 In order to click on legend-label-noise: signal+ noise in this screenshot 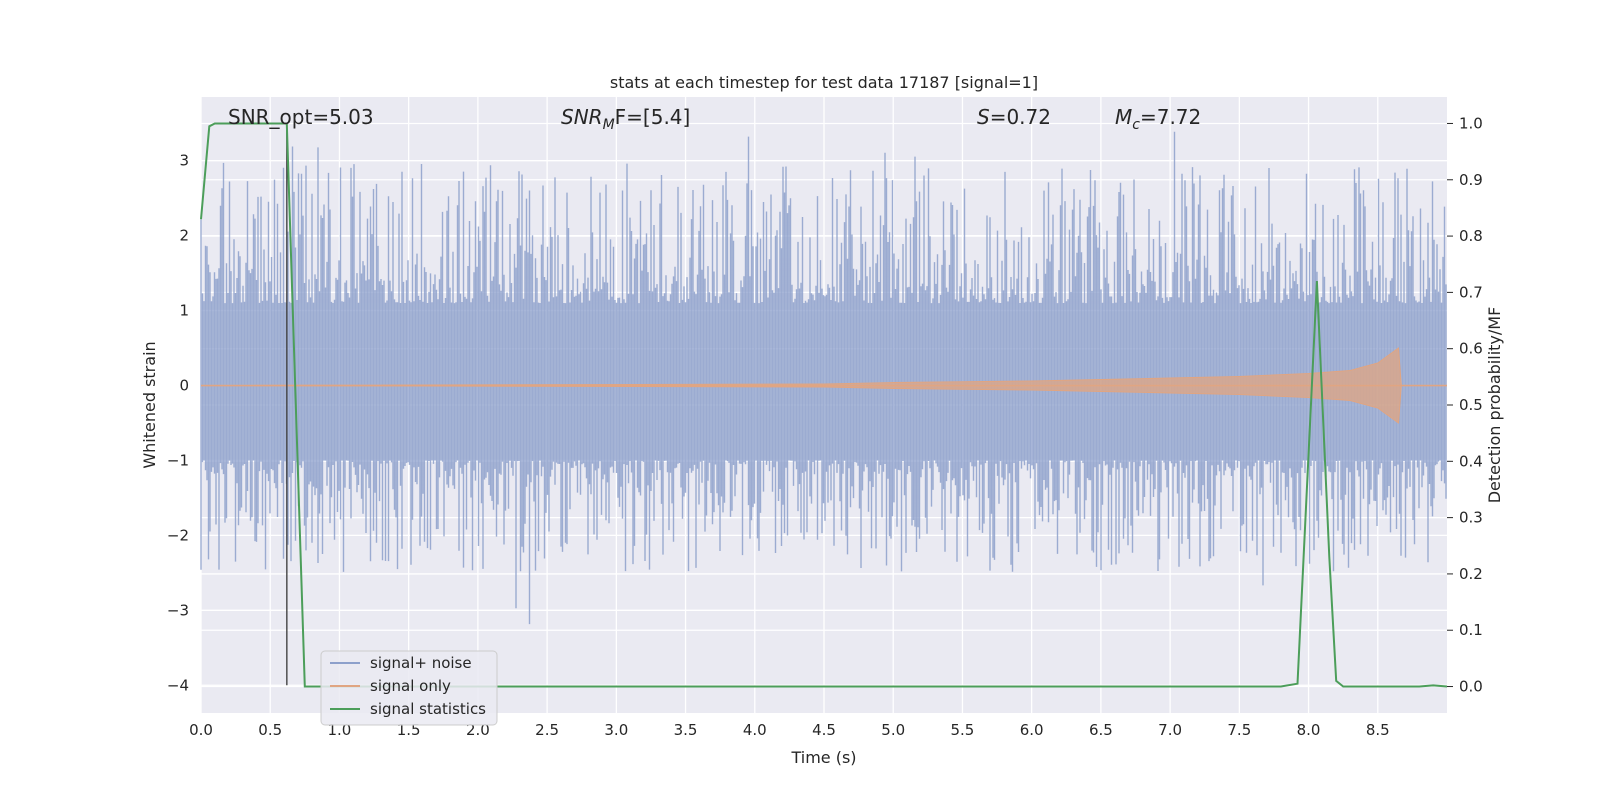, I will do `click(421, 663)`.